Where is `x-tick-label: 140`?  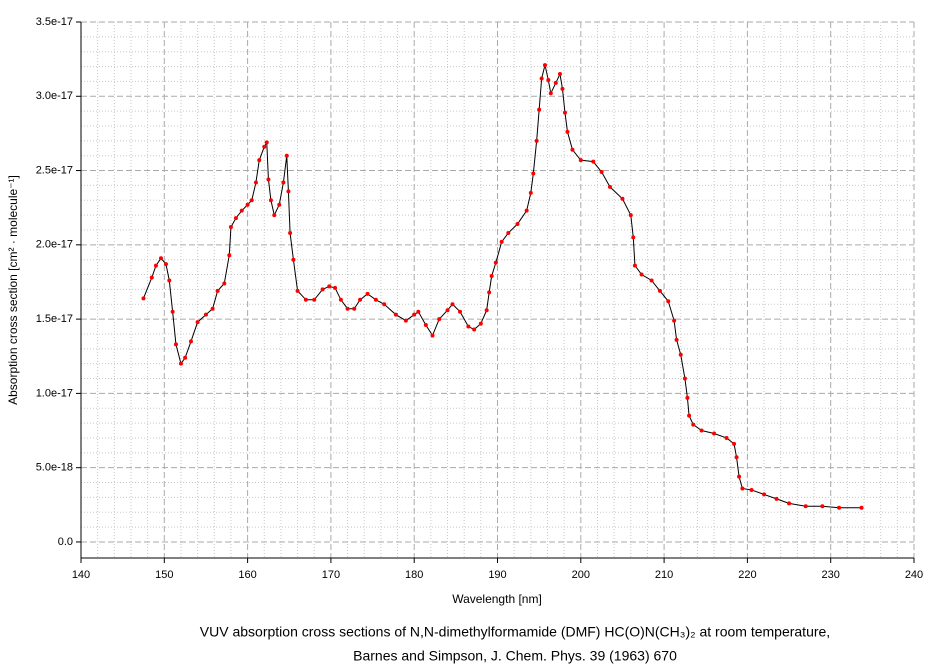
x-tick-label: 140 is located at coordinates (81, 575).